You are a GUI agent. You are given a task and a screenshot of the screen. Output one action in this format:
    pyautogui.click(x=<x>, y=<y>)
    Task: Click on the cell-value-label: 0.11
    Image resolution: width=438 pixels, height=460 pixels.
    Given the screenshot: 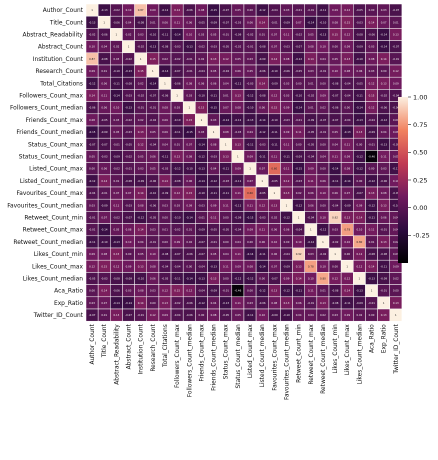 What is the action you would take?
    pyautogui.click(x=287, y=169)
    